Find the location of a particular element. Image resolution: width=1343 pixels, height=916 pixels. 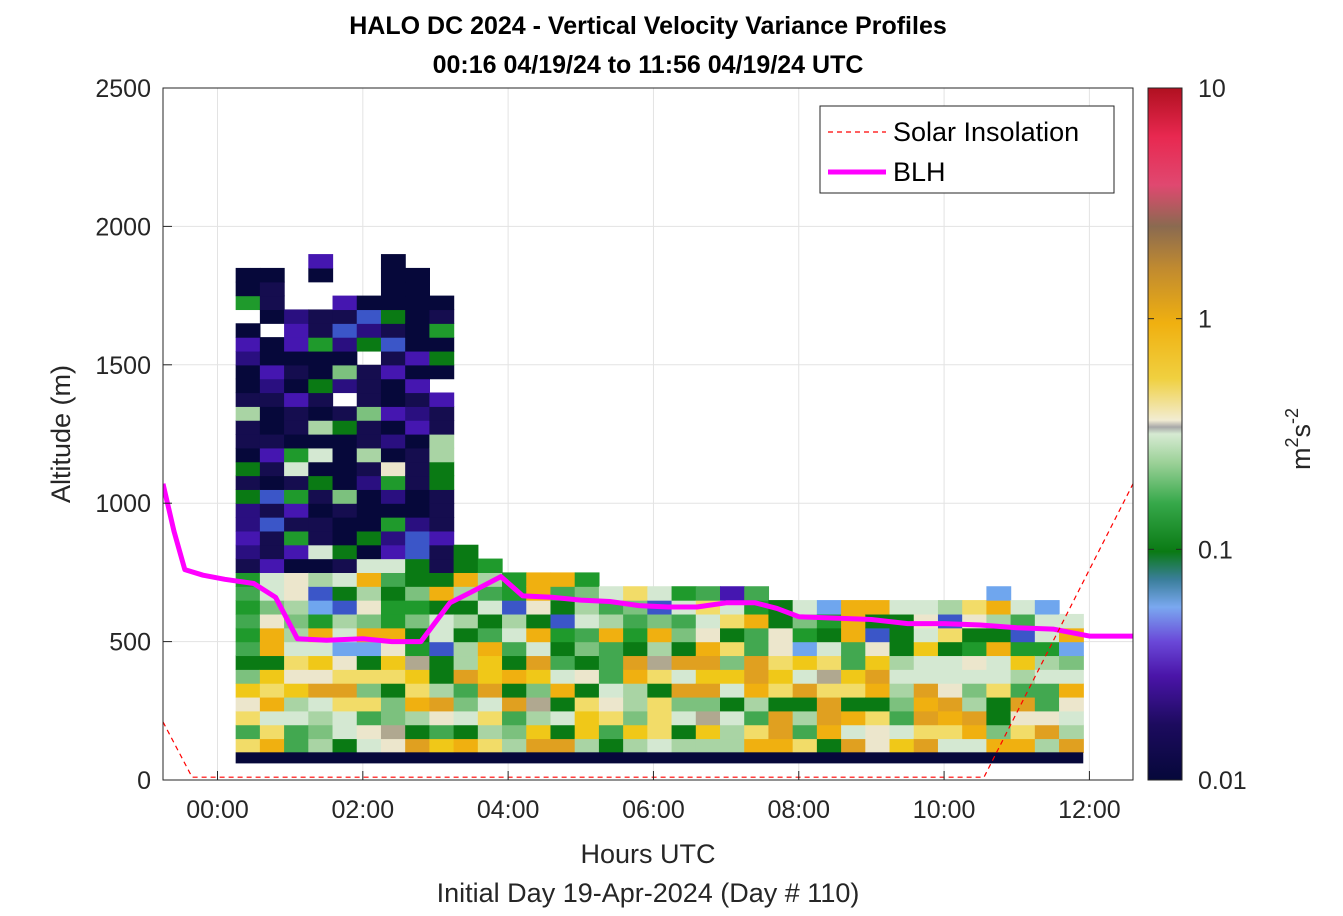

colorbar-tick-label: 0.1 is located at coordinates (1215, 550).